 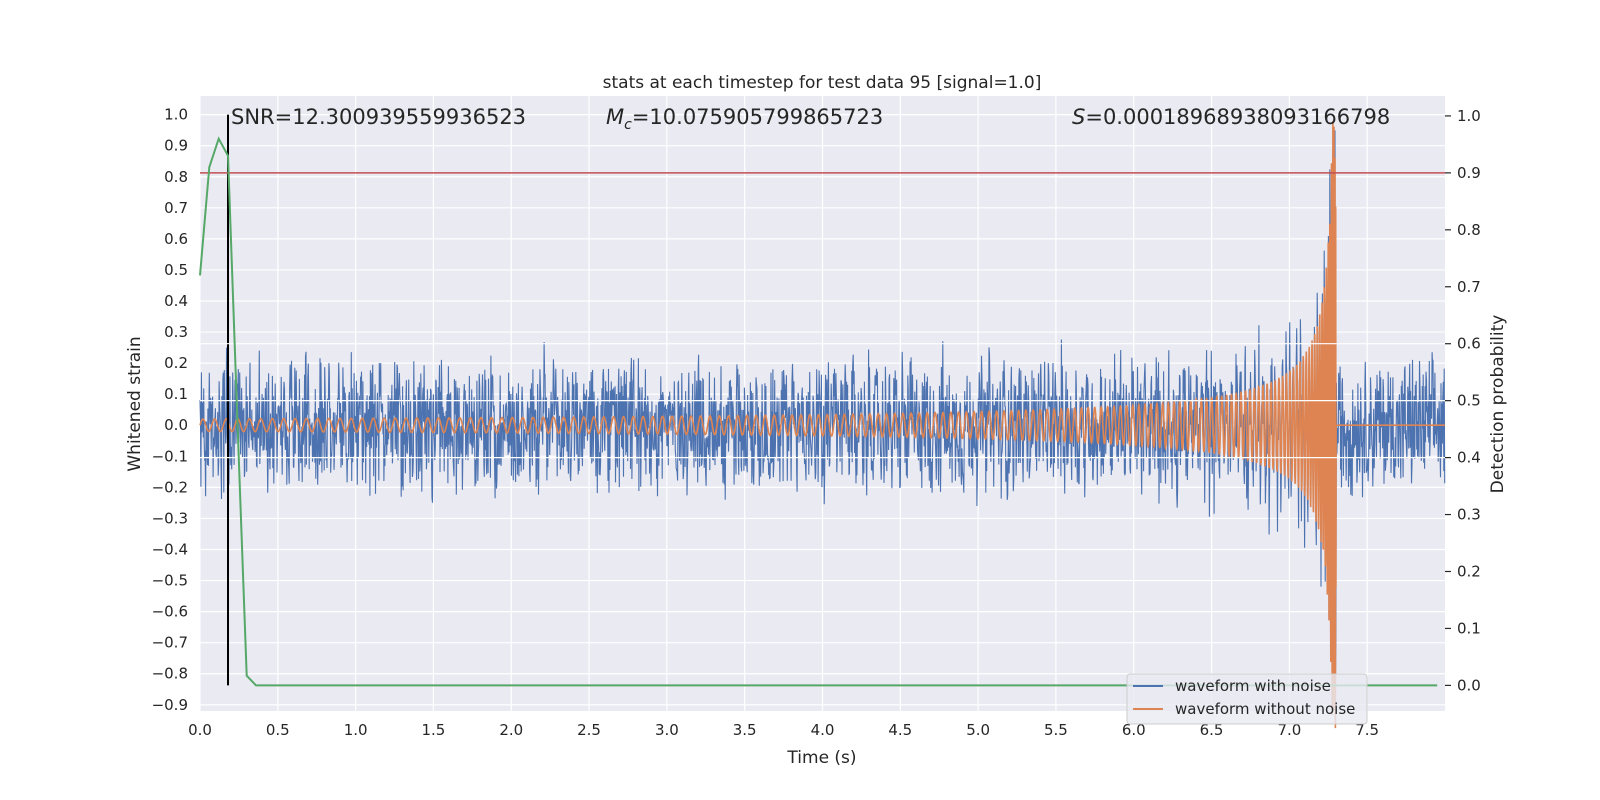 I want to click on y-tick-label: −0.4, so click(x=170, y=549).